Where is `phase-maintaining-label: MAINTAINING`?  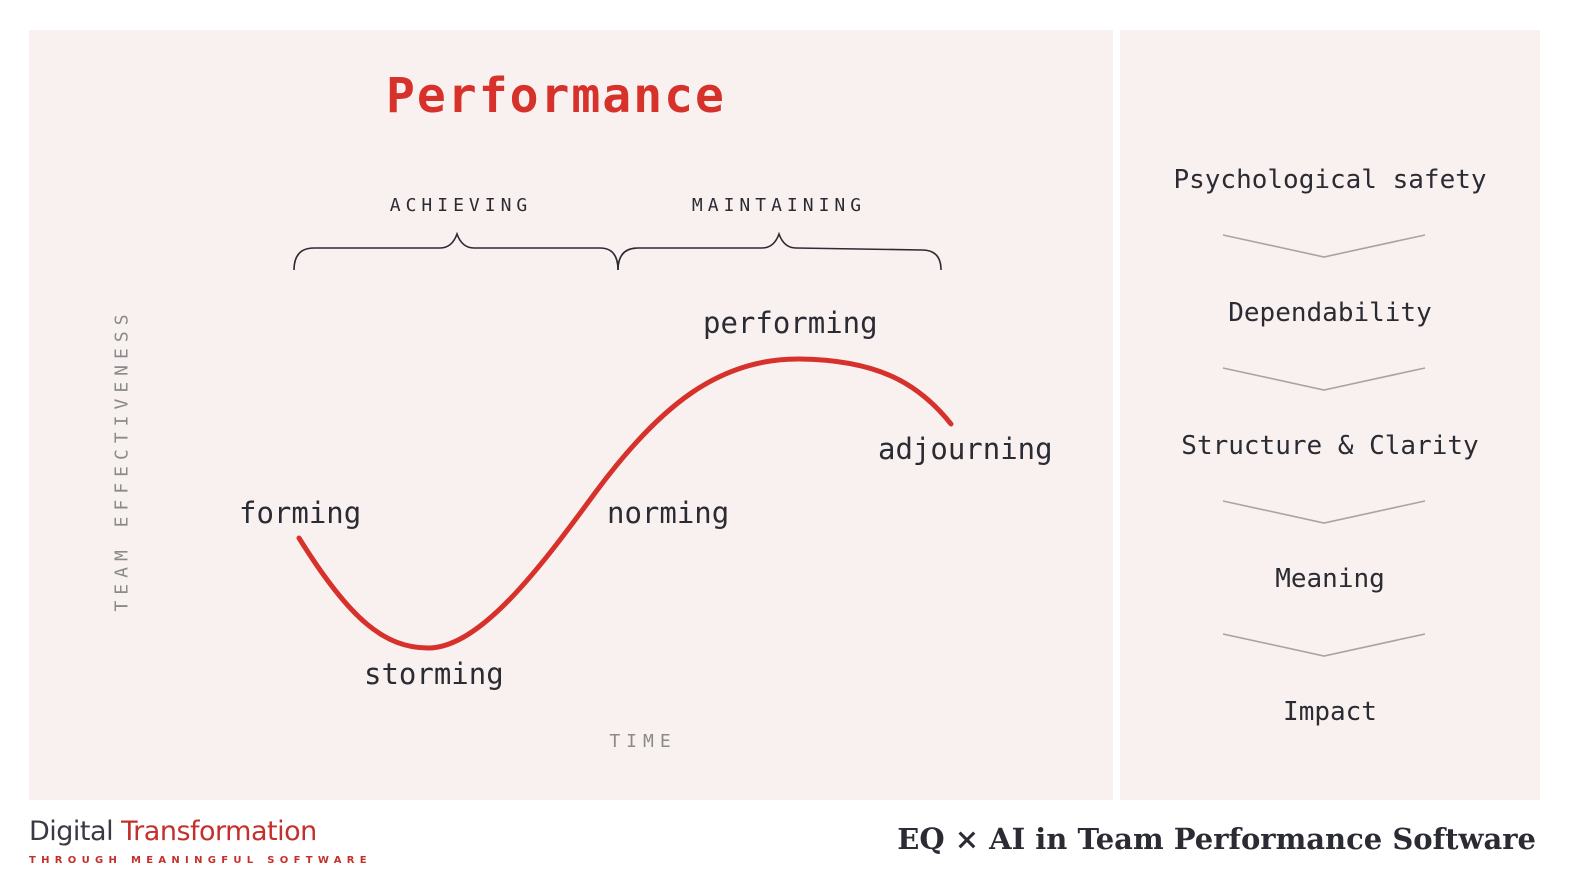
phase-maintaining-label: MAINTAINING is located at coordinates (779, 205).